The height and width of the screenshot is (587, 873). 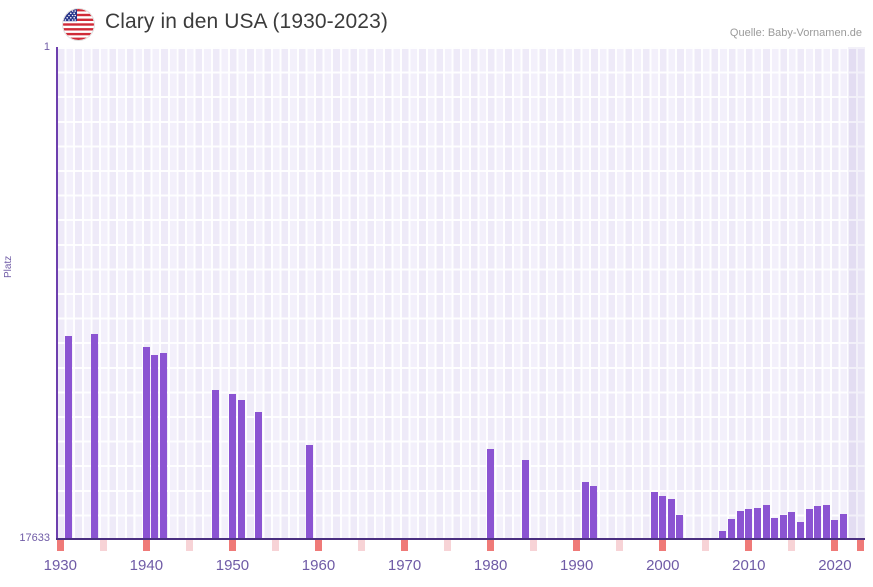 I want to click on x-axis-tick-label: 1990, so click(x=576, y=565).